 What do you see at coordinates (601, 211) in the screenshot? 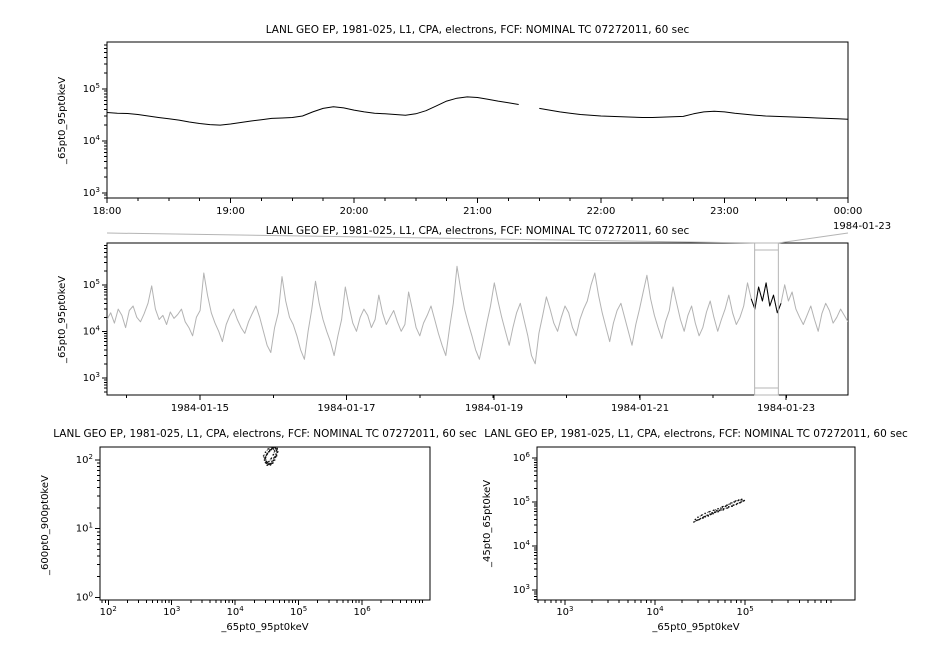
I see `svg-text: 22:00` at bounding box center [601, 211].